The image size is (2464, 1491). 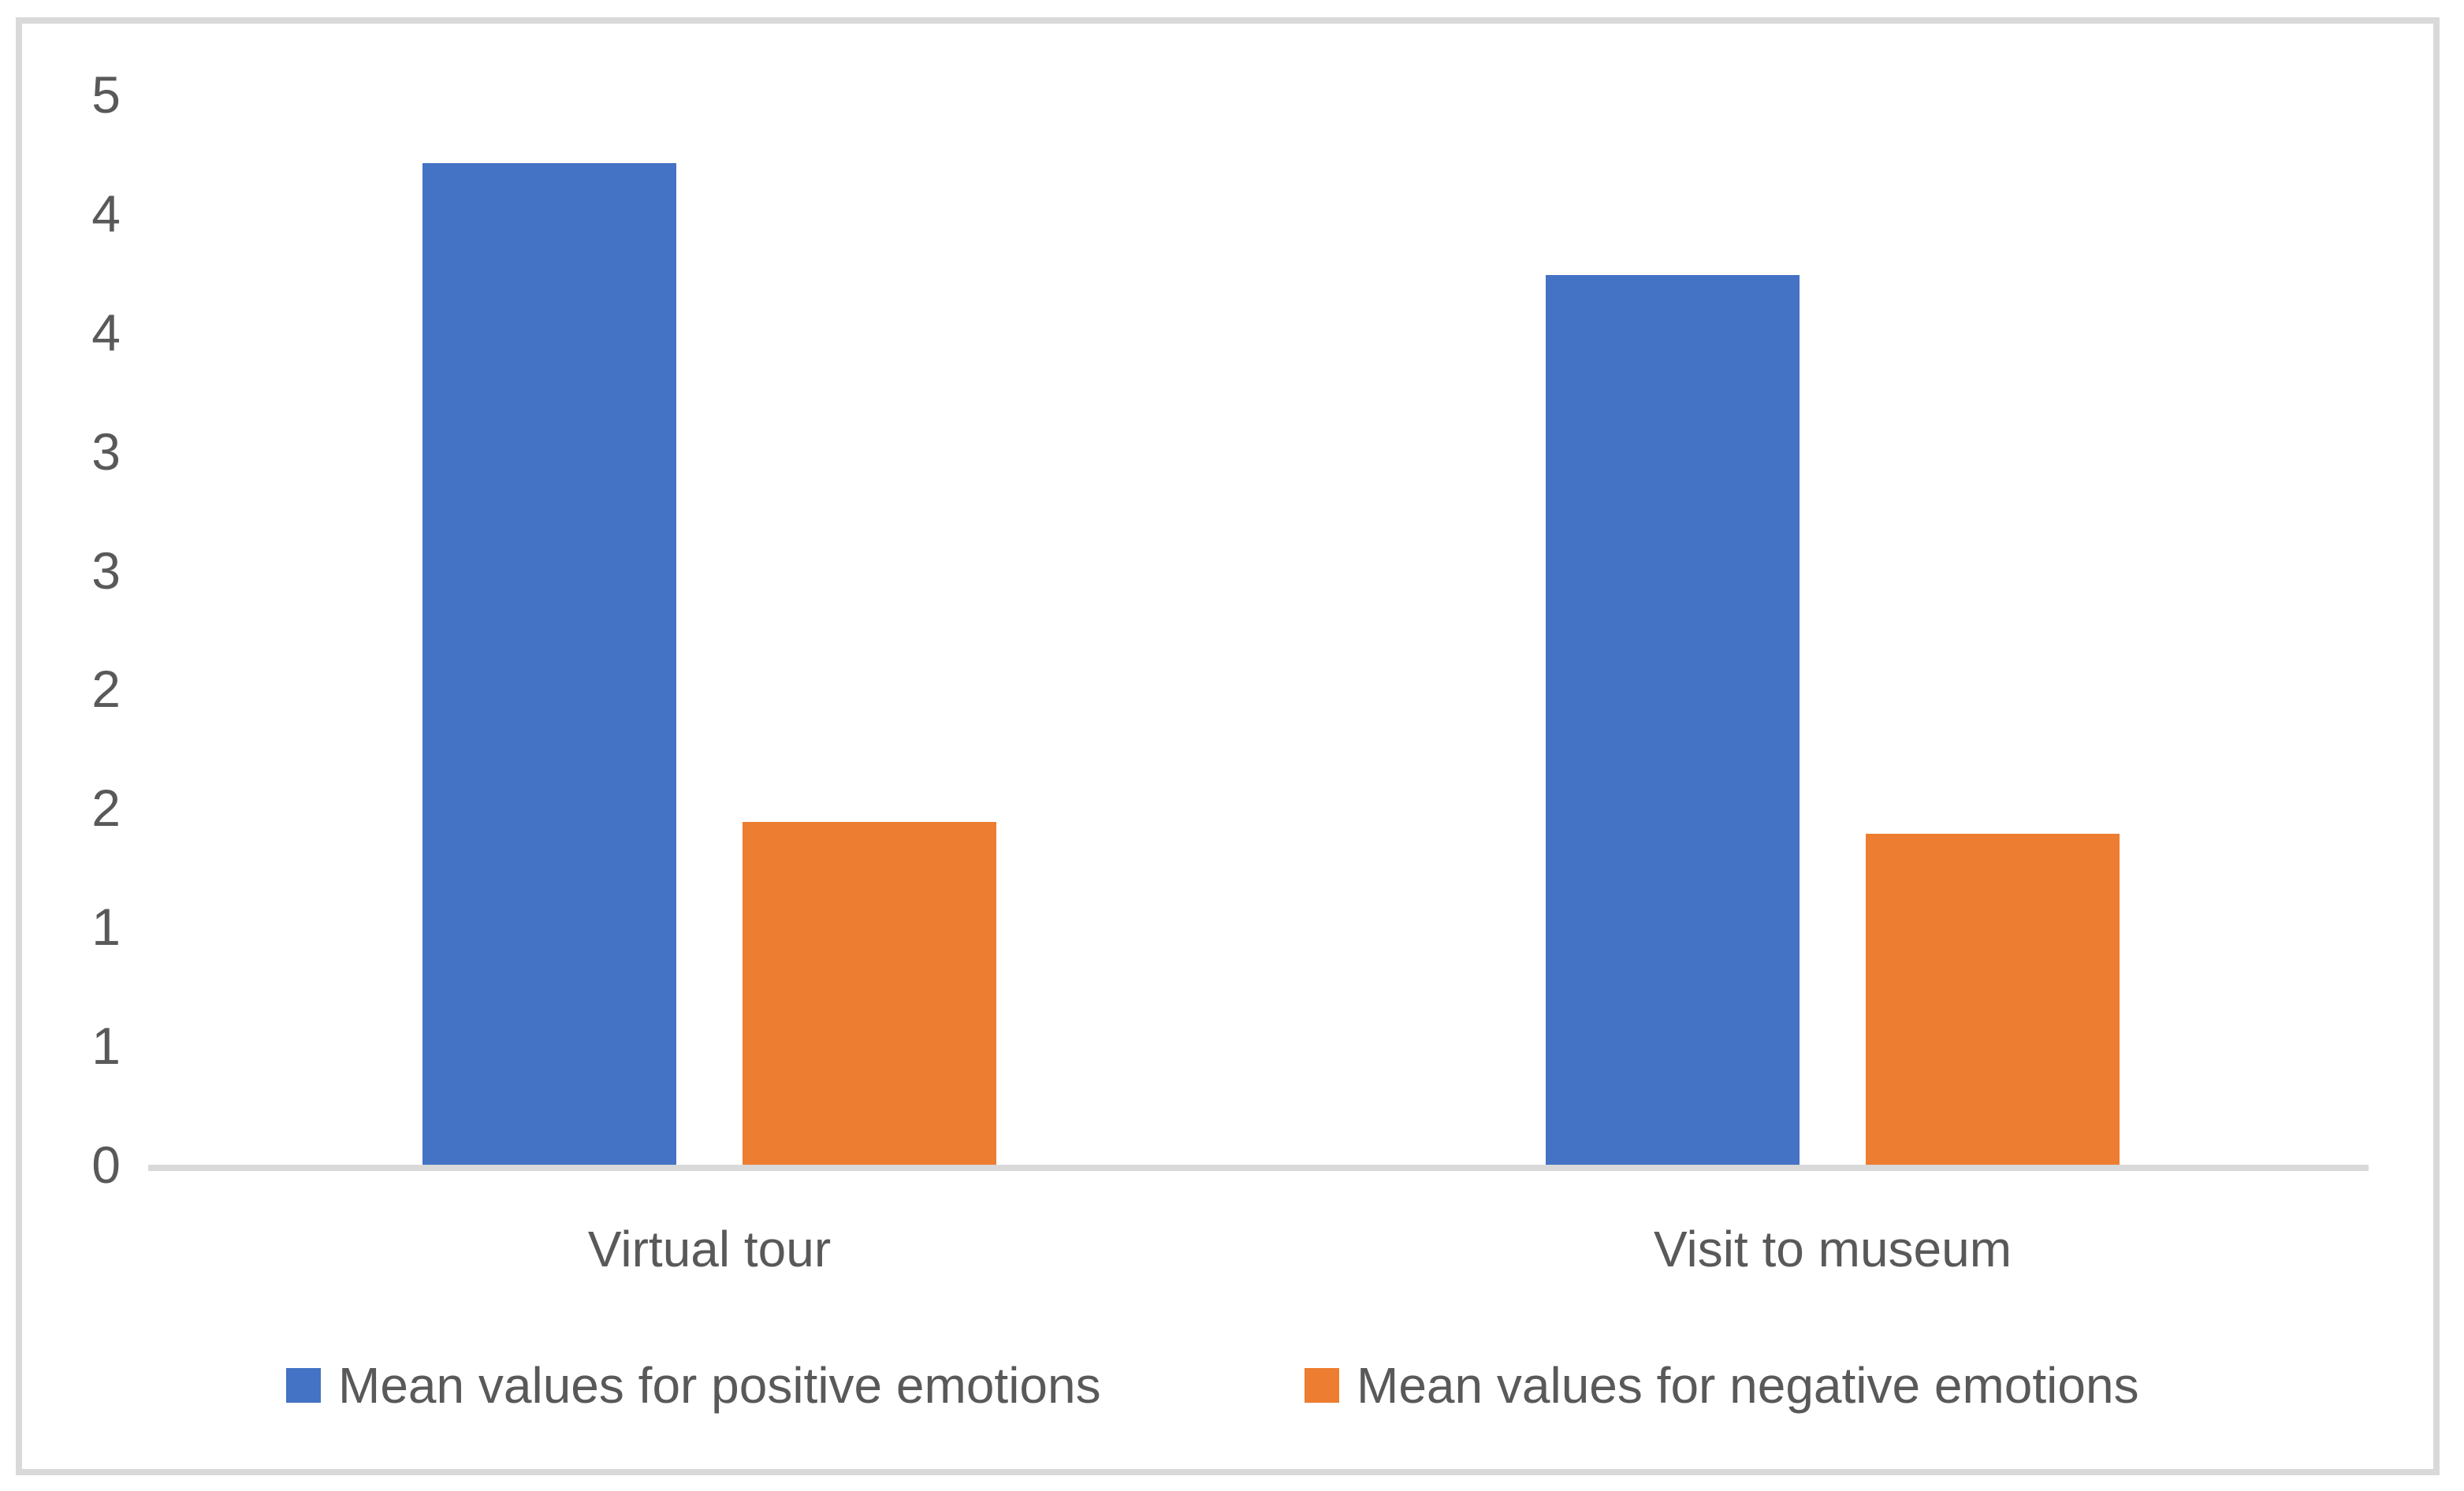 What do you see at coordinates (710, 1249) in the screenshot?
I see `category-label-virtual-tour: Virtual tour` at bounding box center [710, 1249].